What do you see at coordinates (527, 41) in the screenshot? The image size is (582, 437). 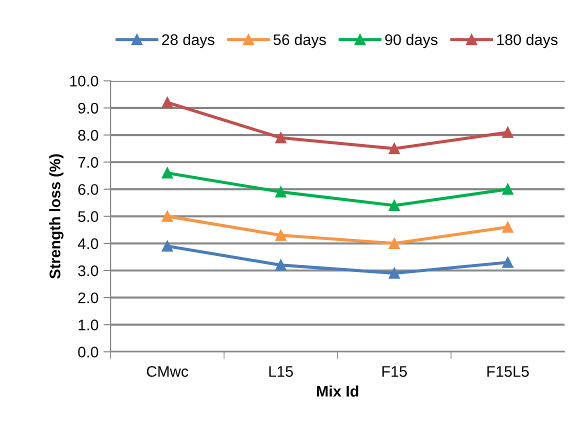 I see `legend-label: 180 days` at bounding box center [527, 41].